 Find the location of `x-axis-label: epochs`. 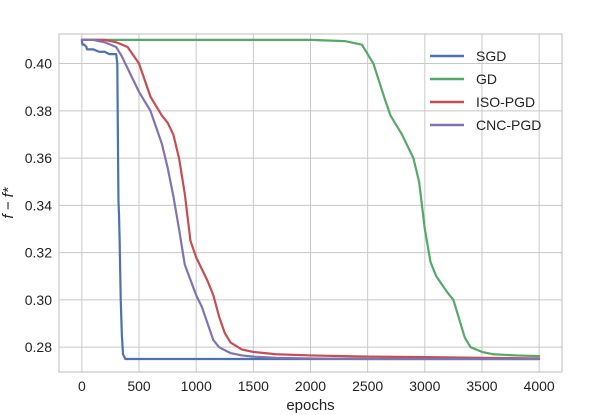

x-axis-label: epochs is located at coordinates (310, 405).